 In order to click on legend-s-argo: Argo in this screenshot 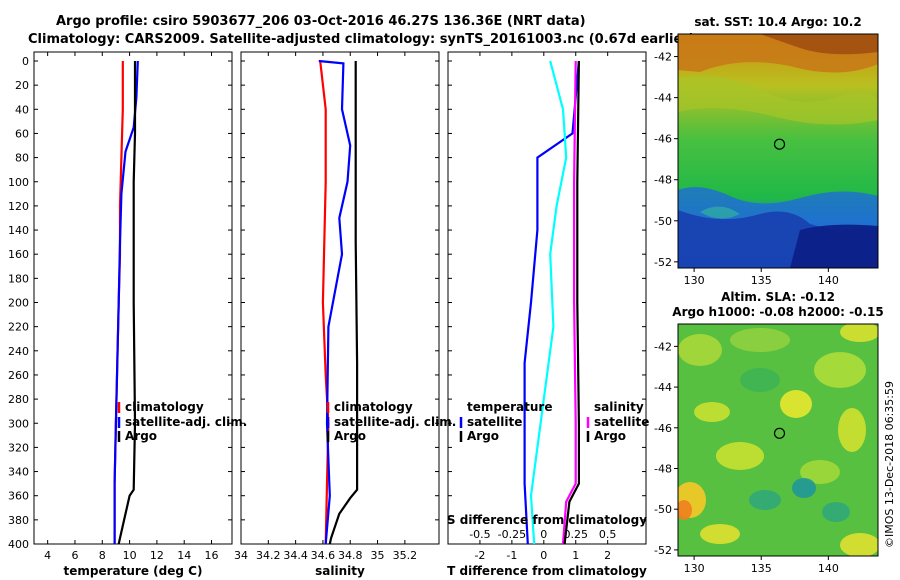, I will do `click(610, 436)`.